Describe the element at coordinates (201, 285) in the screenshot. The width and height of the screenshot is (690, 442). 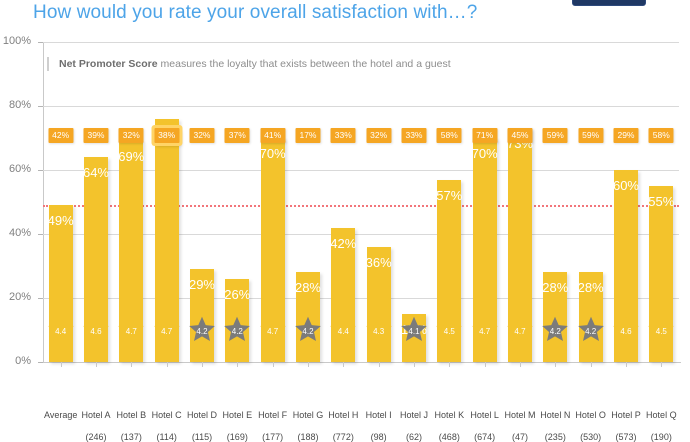
I see `bar-value-label: 29%` at that location.